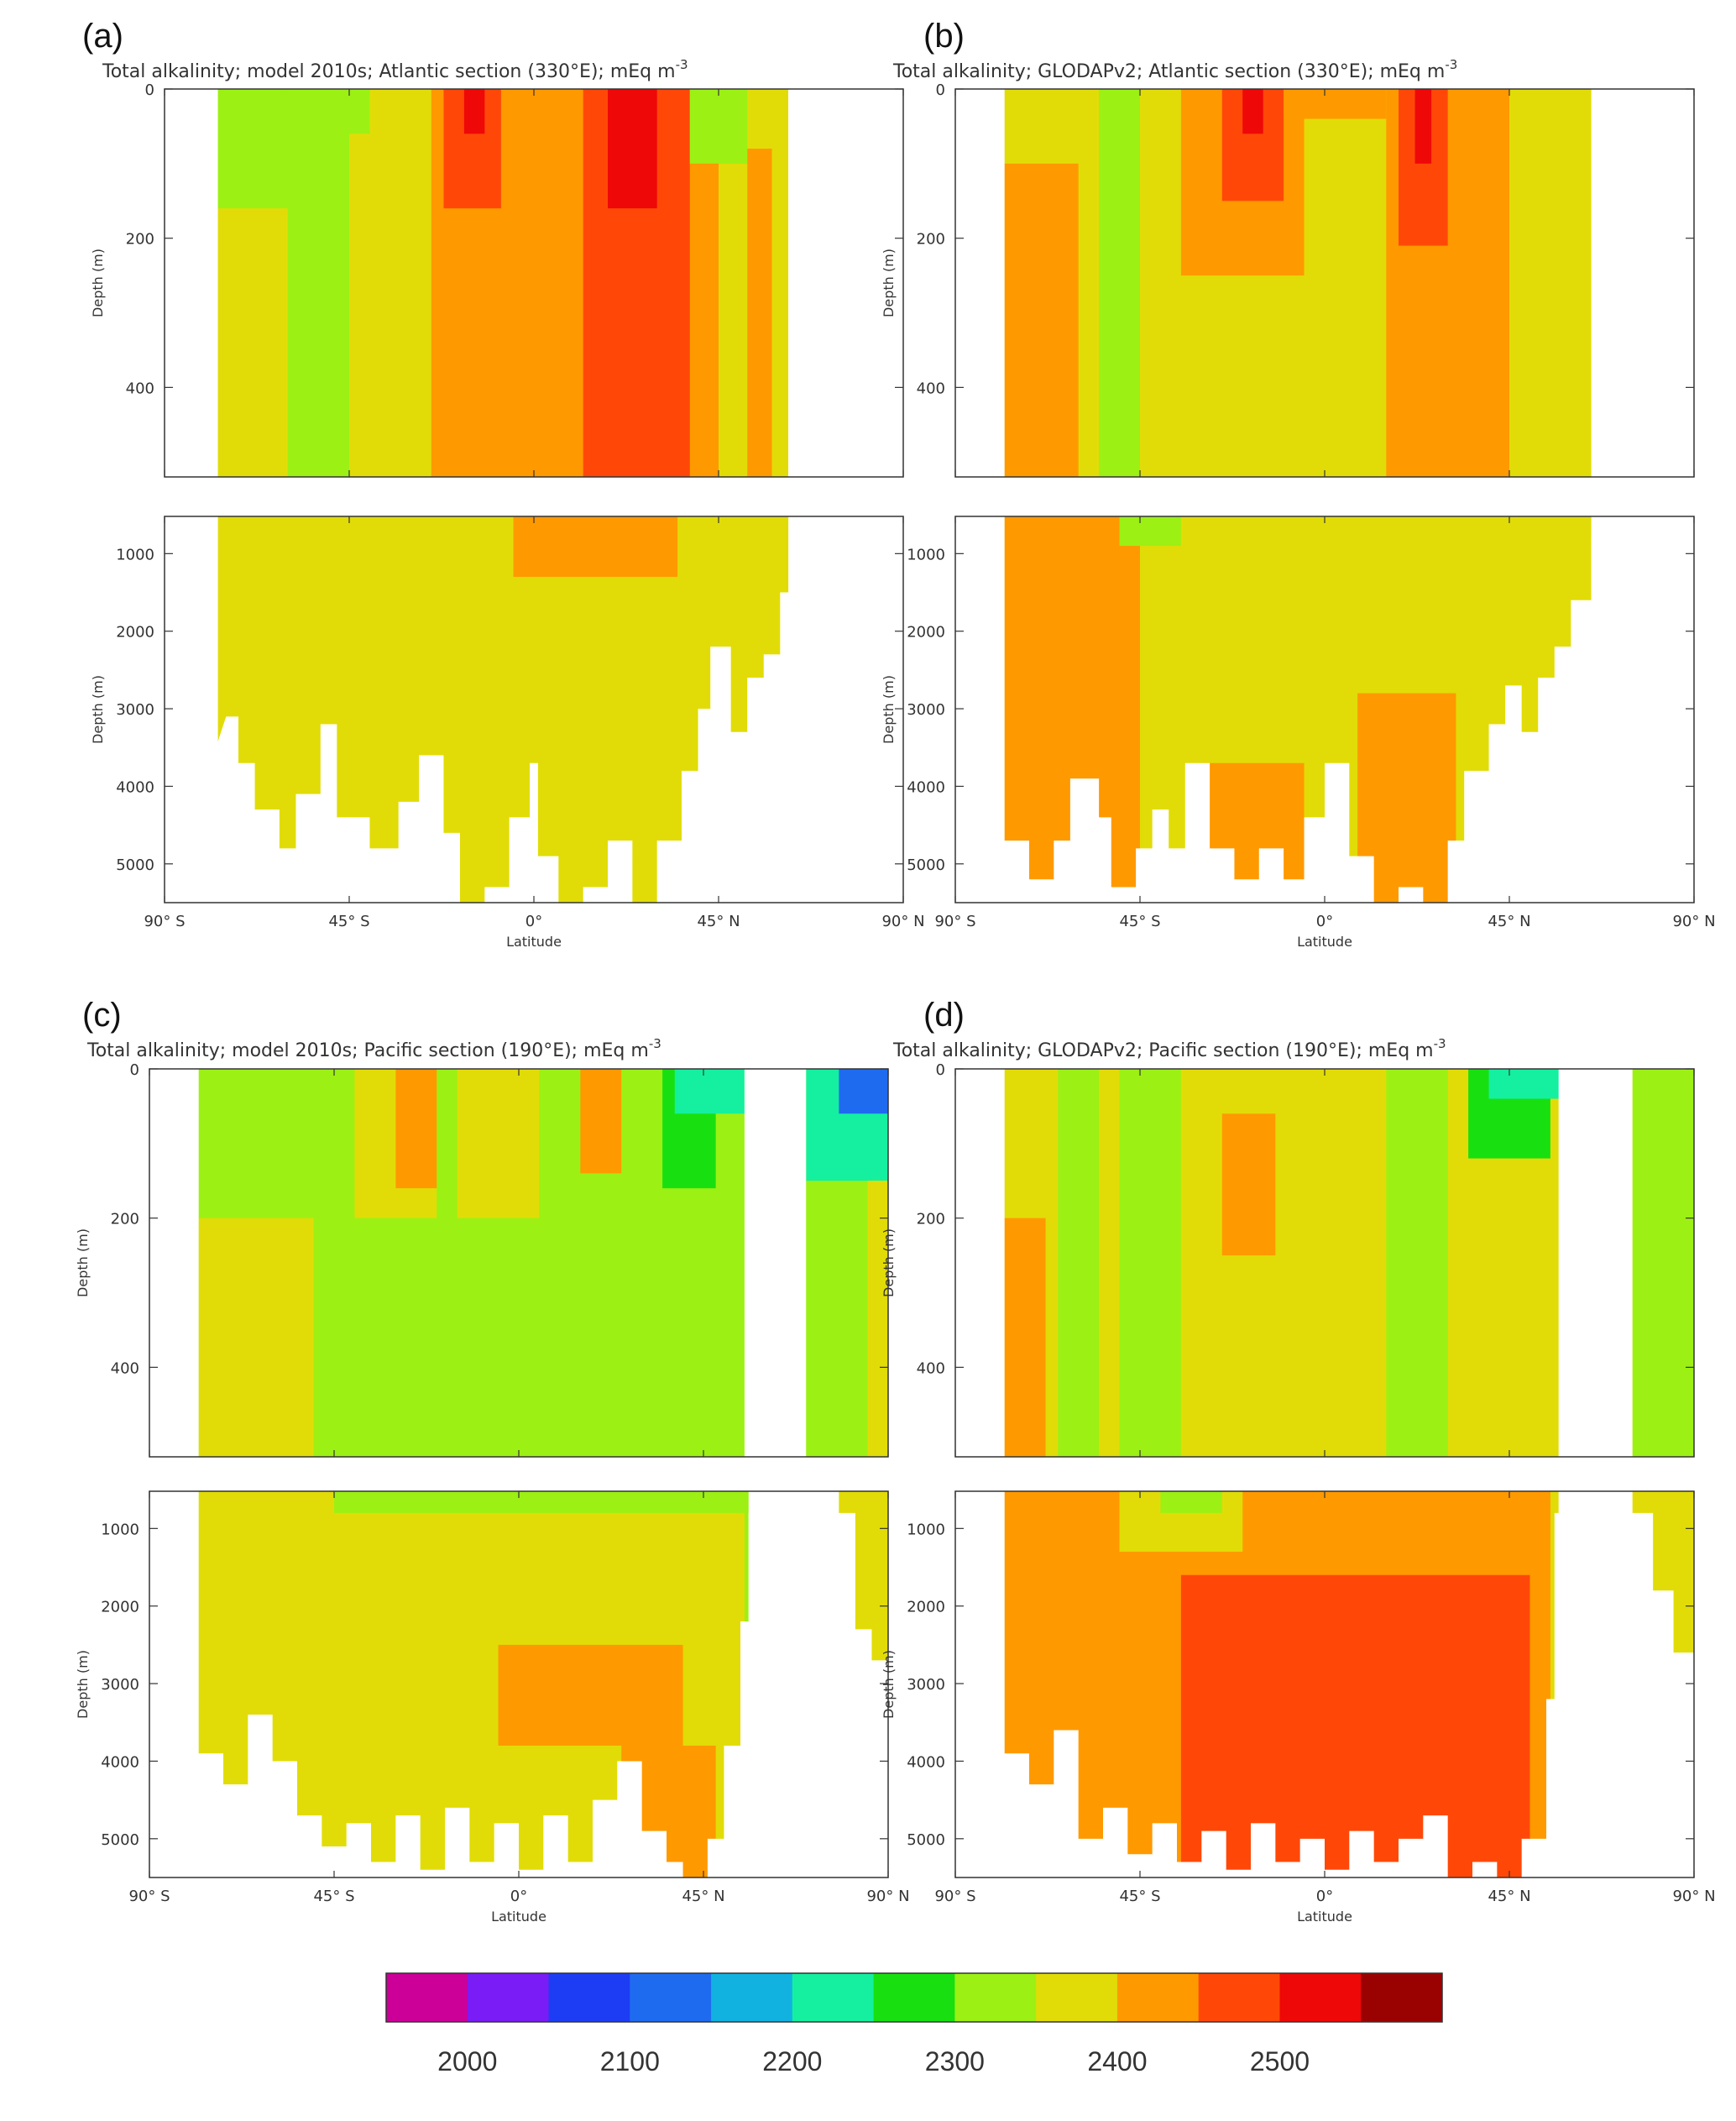  I want to click on y-tick-label: 0, so click(149, 90).